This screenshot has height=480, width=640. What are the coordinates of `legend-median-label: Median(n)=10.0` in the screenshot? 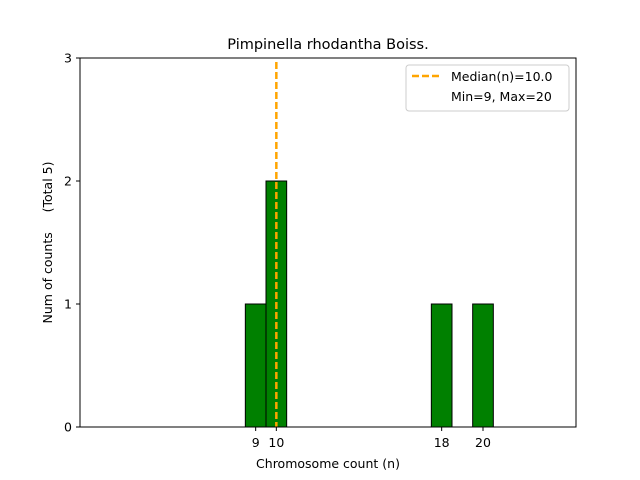 It's located at (501, 76).